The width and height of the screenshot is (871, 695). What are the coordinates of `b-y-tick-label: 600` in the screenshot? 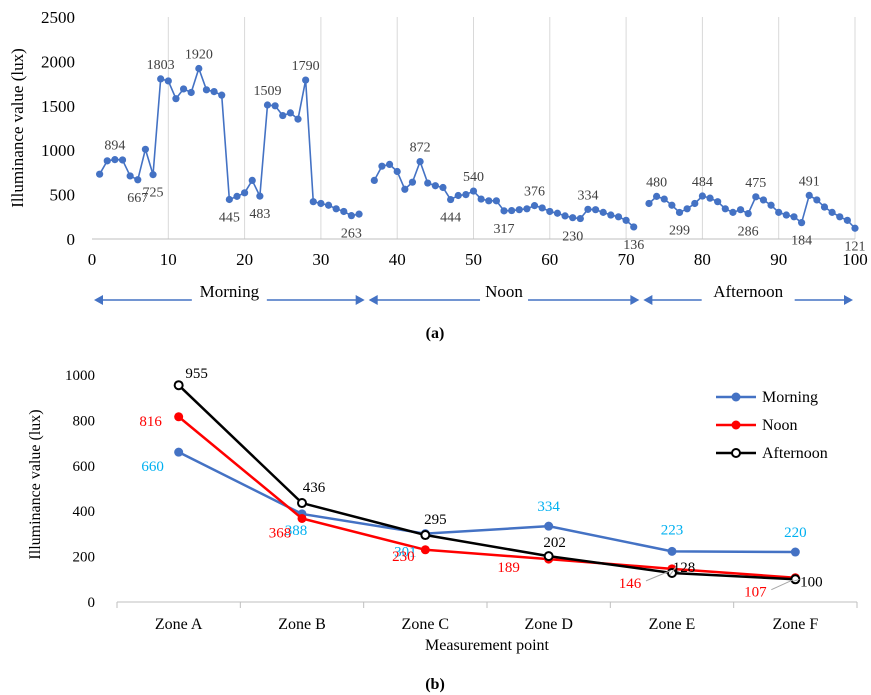 It's located at (84, 467).